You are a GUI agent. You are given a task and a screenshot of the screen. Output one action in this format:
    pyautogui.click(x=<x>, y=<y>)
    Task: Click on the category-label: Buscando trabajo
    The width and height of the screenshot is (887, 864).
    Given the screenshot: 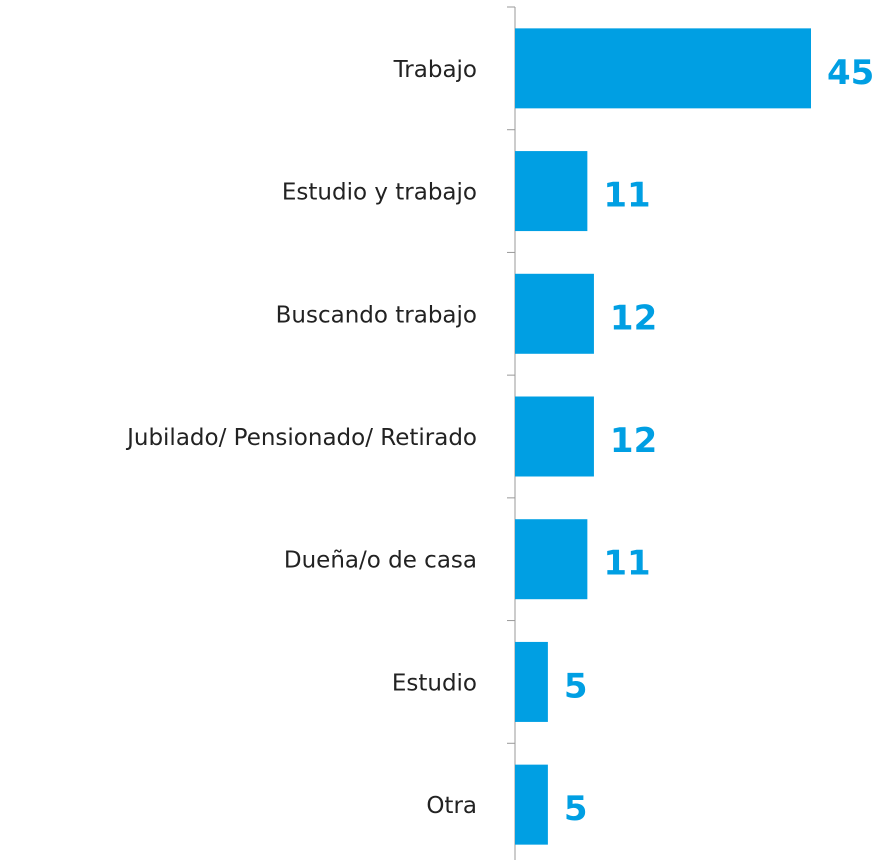 What is the action you would take?
    pyautogui.click(x=376, y=315)
    